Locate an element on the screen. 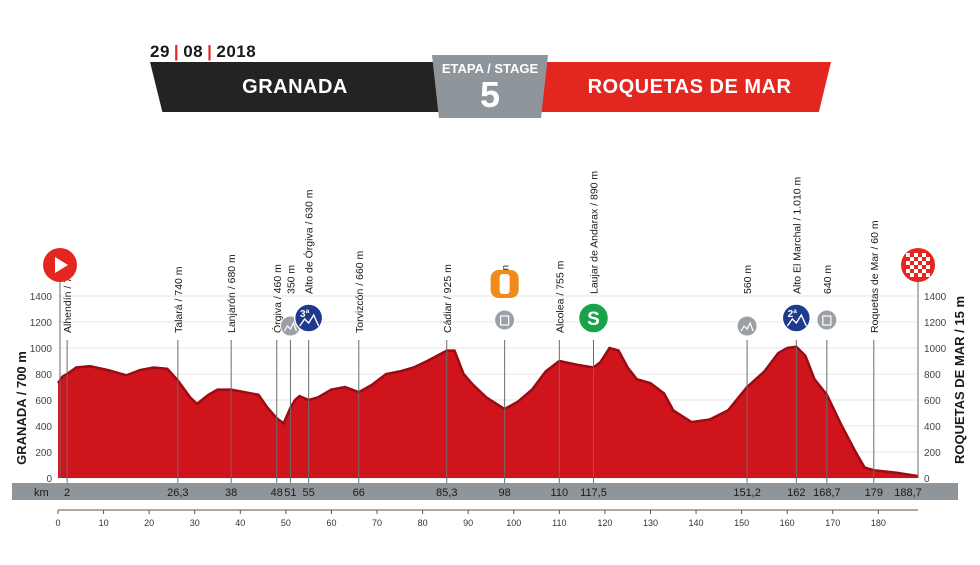 The width and height of the screenshot is (980, 565). start-city: GRANADA is located at coordinates (295, 87).